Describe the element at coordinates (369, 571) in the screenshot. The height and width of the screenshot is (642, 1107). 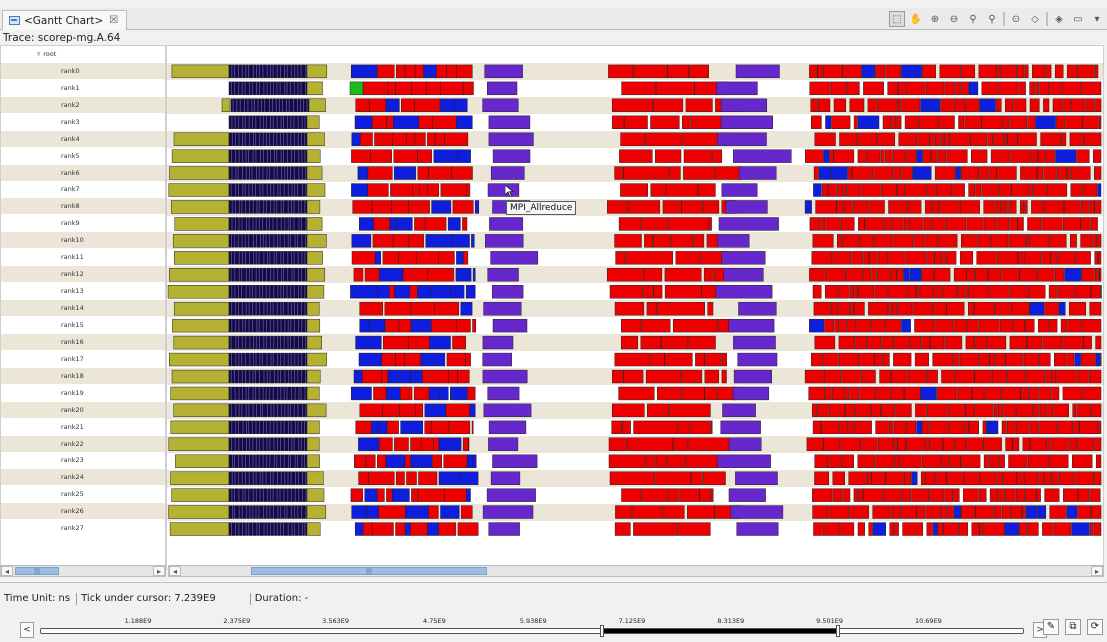
I see `chart-scroll-thumb: |||` at that location.